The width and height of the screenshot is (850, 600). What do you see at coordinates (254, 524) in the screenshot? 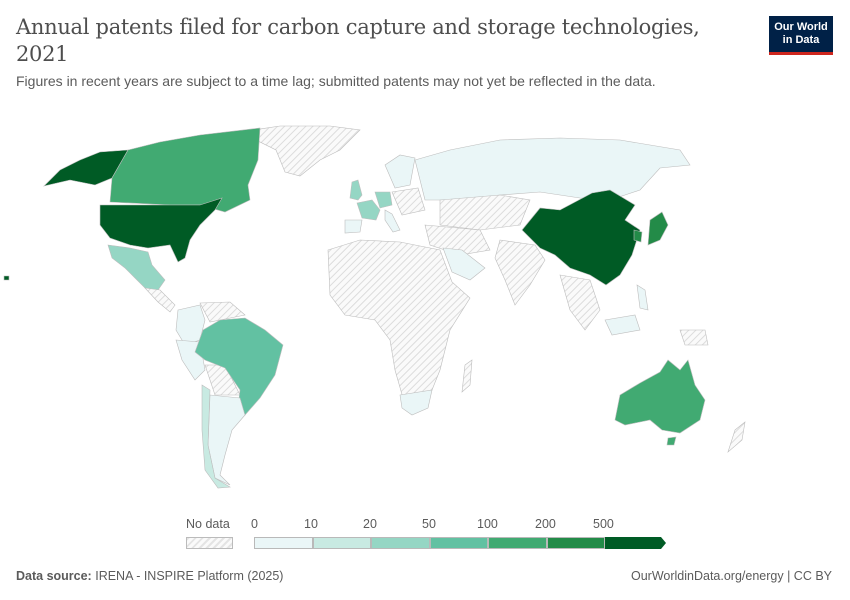
I see `legend-tick-0: 0` at bounding box center [254, 524].